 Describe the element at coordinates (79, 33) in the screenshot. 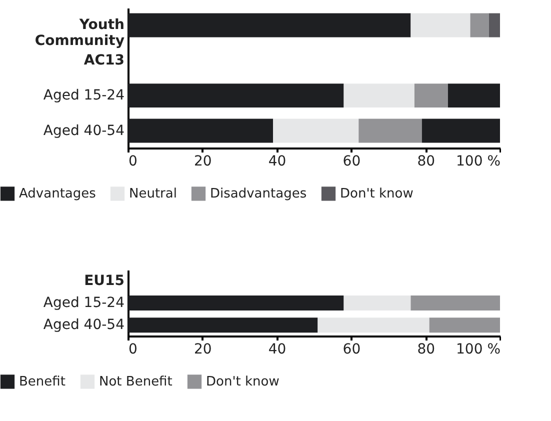

I see `y-tick-label: Youth Community` at that location.